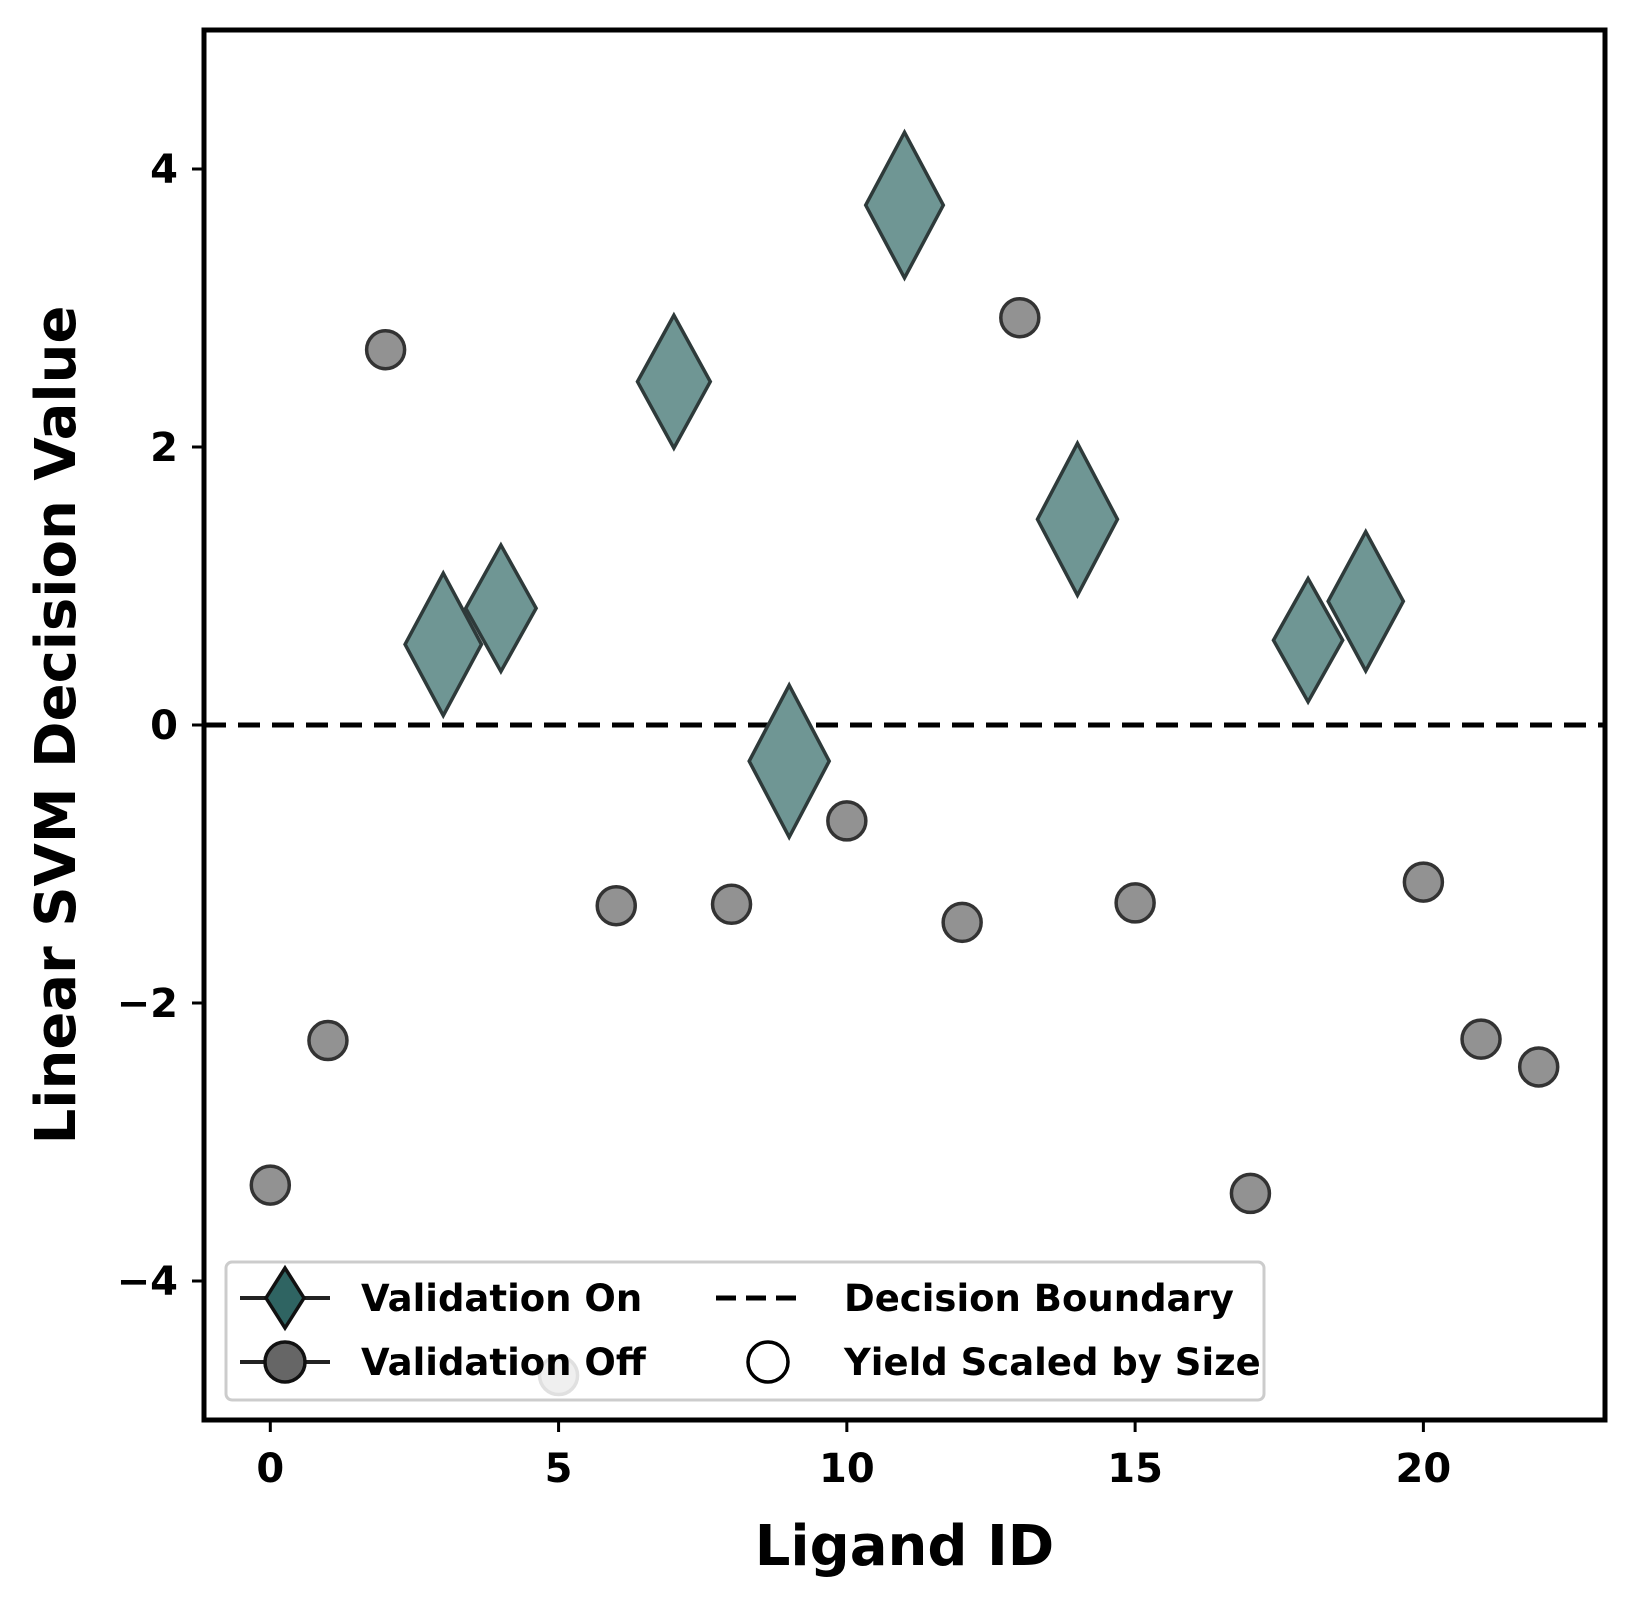 This screenshot has width=1629, height=1604. What do you see at coordinates (905, 1546) in the screenshot?
I see `x-axis-label: Ligand ID` at bounding box center [905, 1546].